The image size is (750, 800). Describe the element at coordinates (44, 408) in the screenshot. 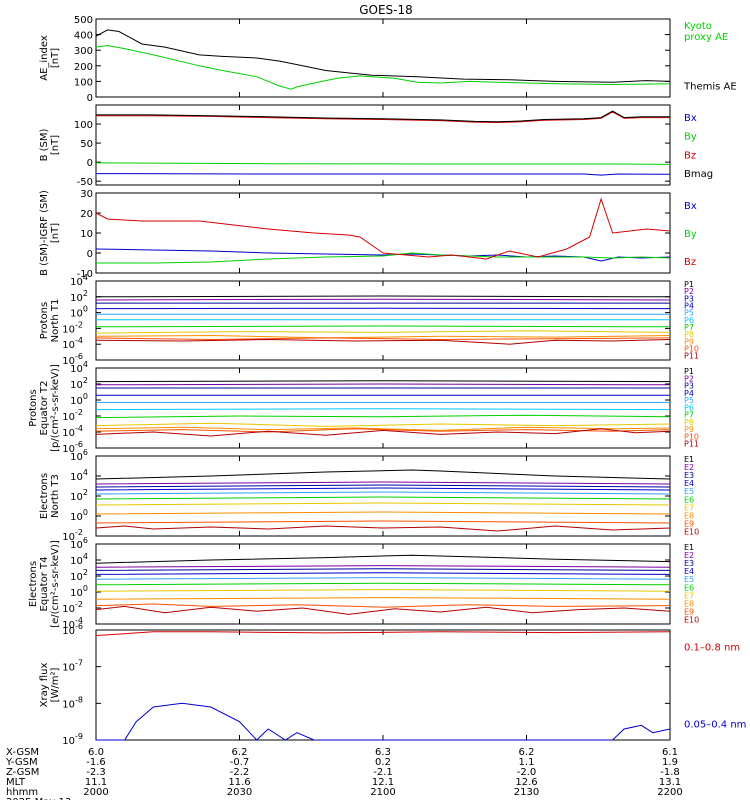

I see `y-axis-label: Equator T2` at that location.